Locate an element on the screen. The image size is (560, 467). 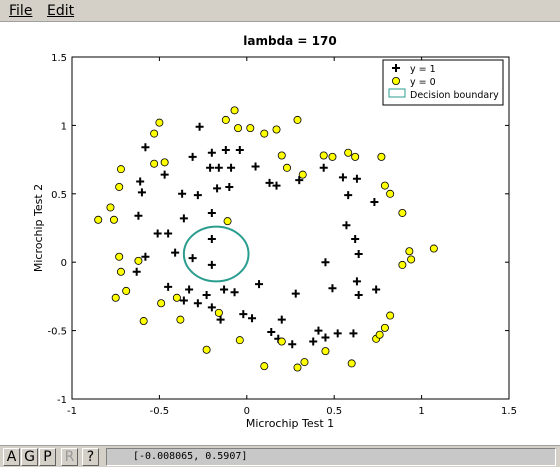
y-tick-label: 0.5 is located at coordinates (59, 195).